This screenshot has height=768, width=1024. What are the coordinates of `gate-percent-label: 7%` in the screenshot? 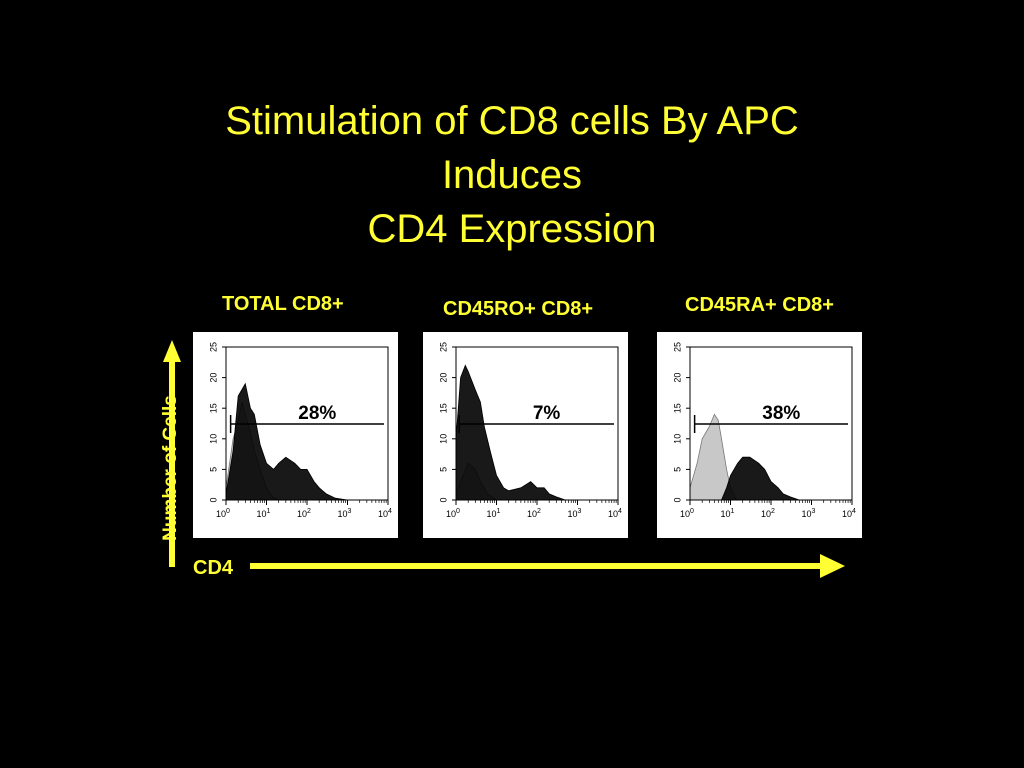 It's located at (547, 413).